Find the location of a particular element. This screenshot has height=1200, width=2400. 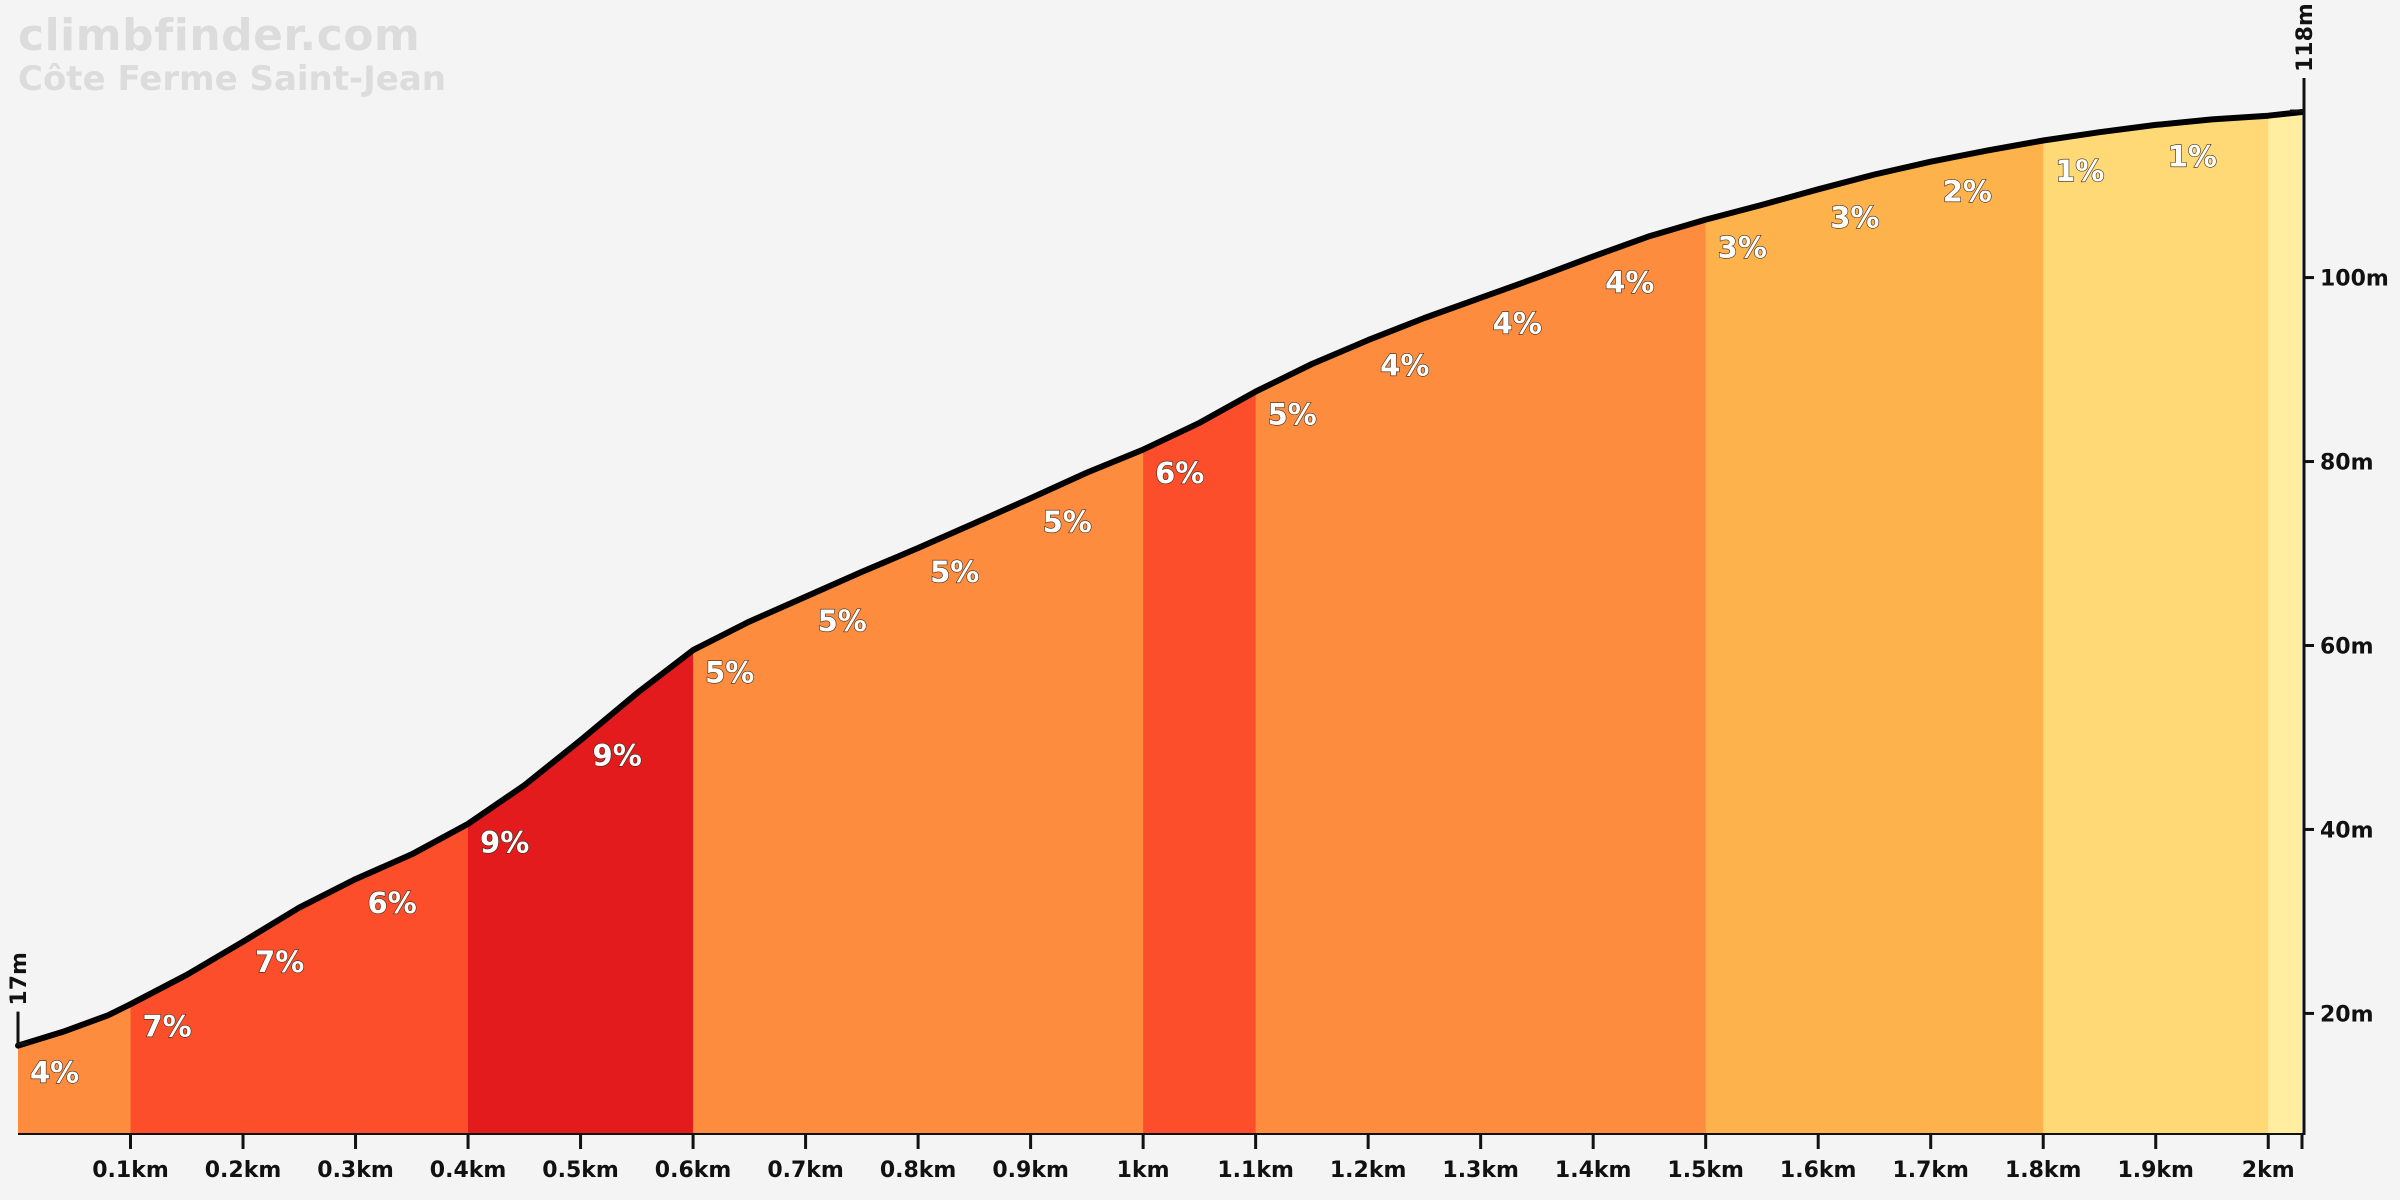

x-tick-label: 1.8km is located at coordinates (2043, 1170).